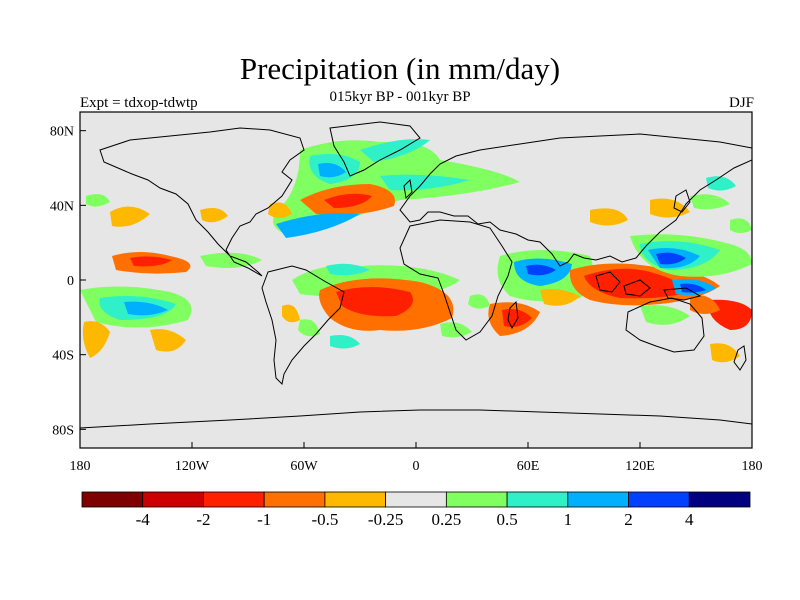 The image size is (800, 600). Describe the element at coordinates (139, 103) in the screenshot. I see `experiment-label: Expt = tdxop-tdwtp` at that location.